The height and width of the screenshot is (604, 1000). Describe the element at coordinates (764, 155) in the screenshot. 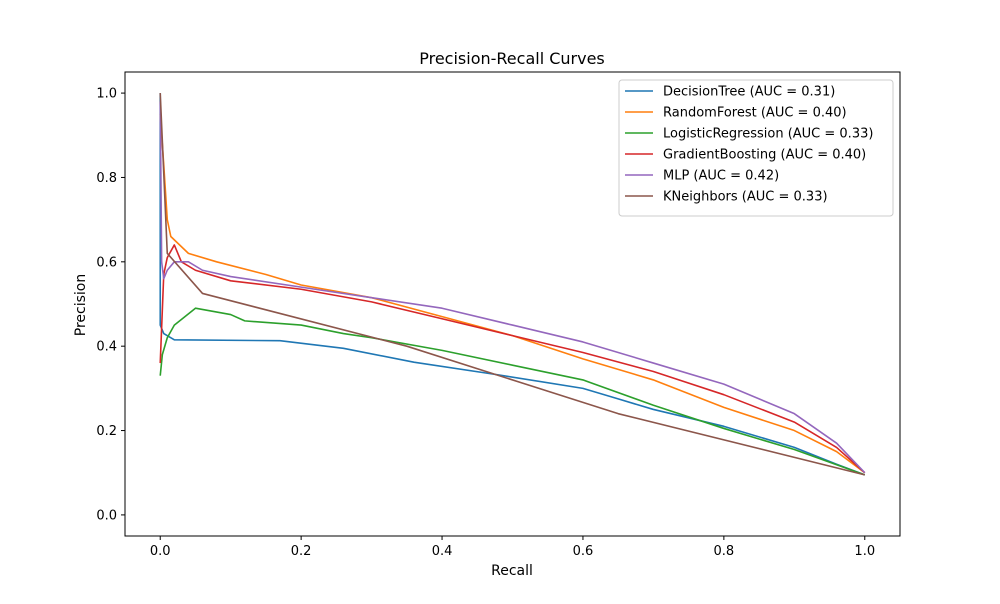

I see `legend-label: GradientBoosting (AUC = 0.40)` at that location.